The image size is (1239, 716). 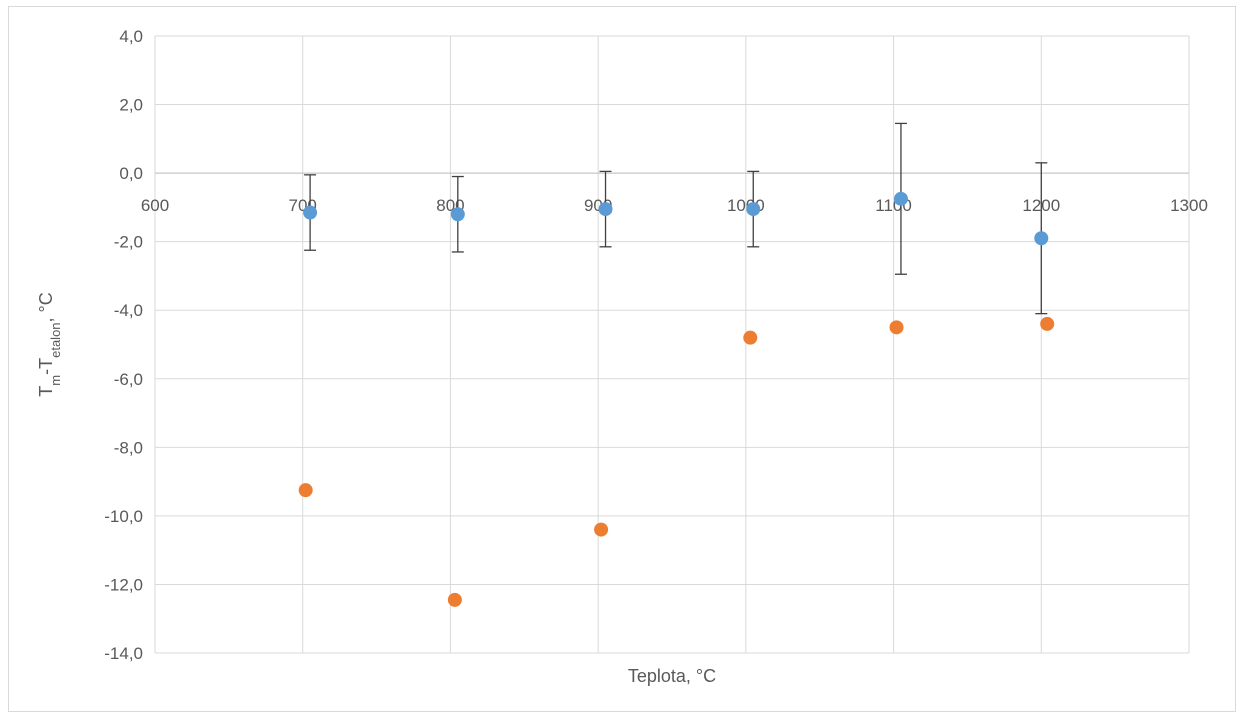 I want to click on y-tick-label: -8,0, so click(x=128, y=447).